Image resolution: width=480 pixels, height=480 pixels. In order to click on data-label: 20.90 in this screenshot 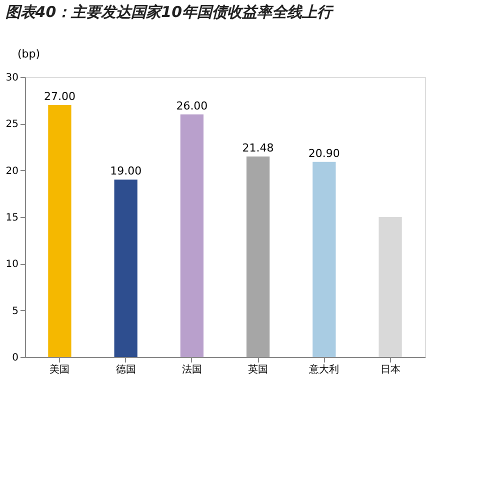, I will do `click(324, 153)`.